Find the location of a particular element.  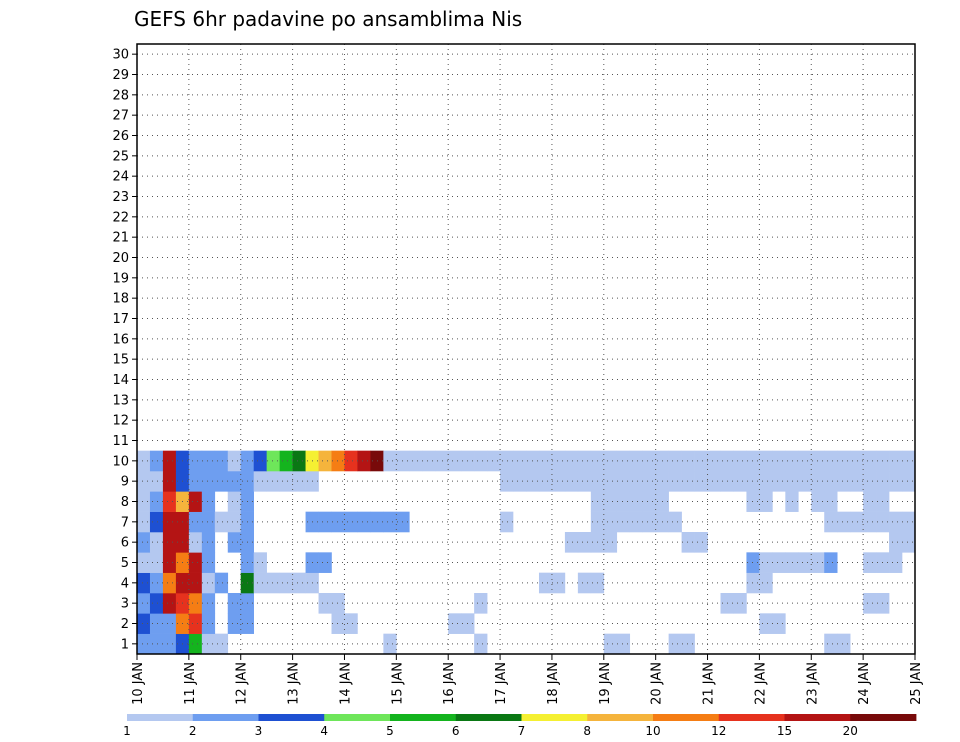

y-tick-label: 26 is located at coordinates (120, 136).